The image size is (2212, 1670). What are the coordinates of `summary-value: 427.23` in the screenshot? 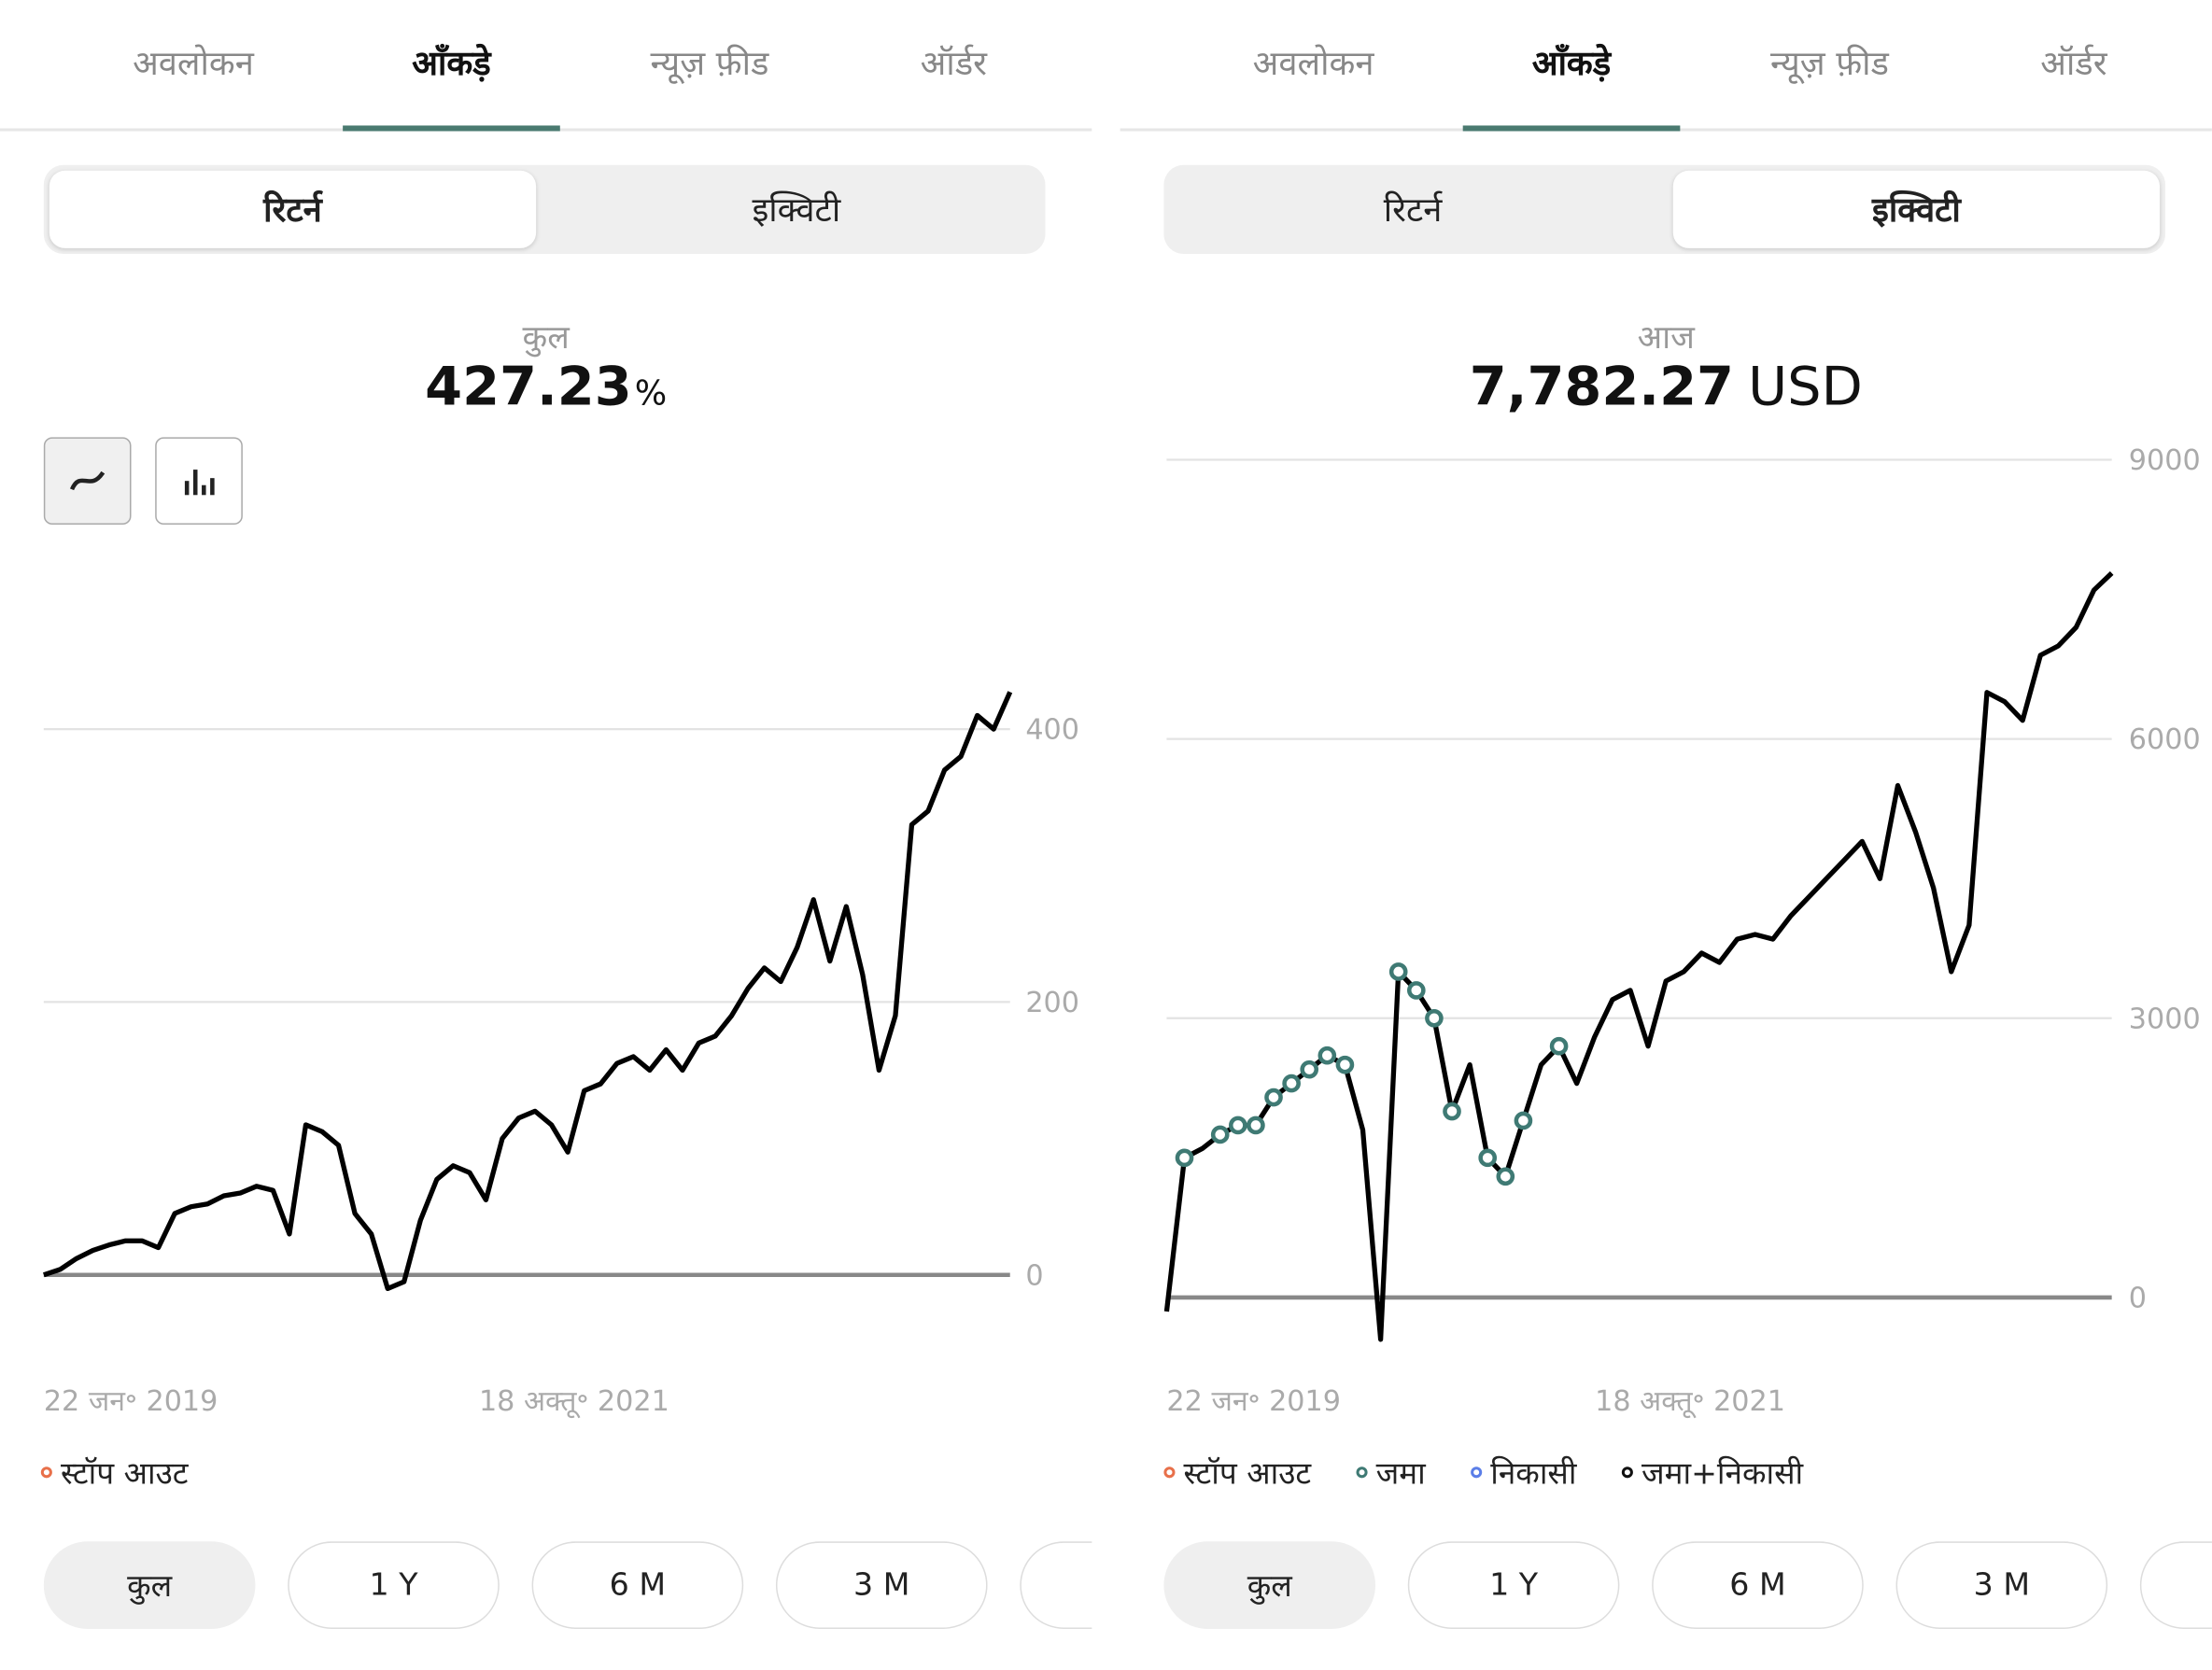 It's located at (528, 386).